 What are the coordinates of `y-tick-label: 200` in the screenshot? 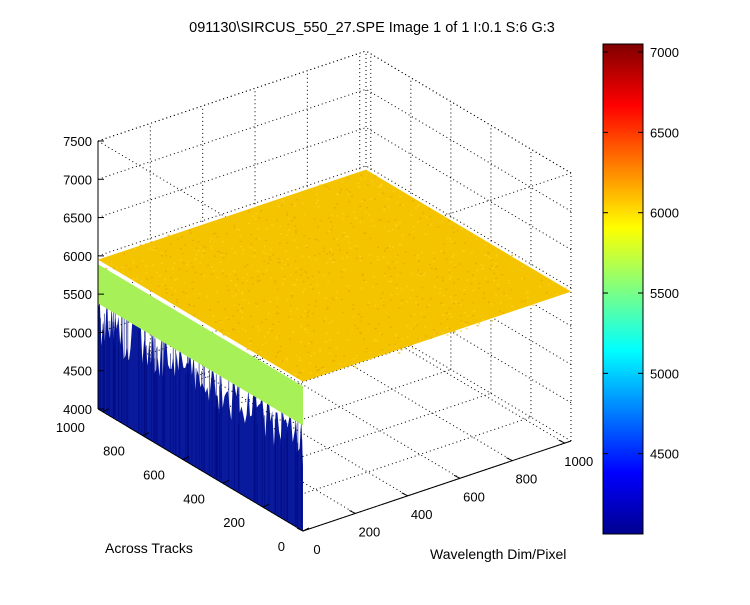 It's located at (234, 522).